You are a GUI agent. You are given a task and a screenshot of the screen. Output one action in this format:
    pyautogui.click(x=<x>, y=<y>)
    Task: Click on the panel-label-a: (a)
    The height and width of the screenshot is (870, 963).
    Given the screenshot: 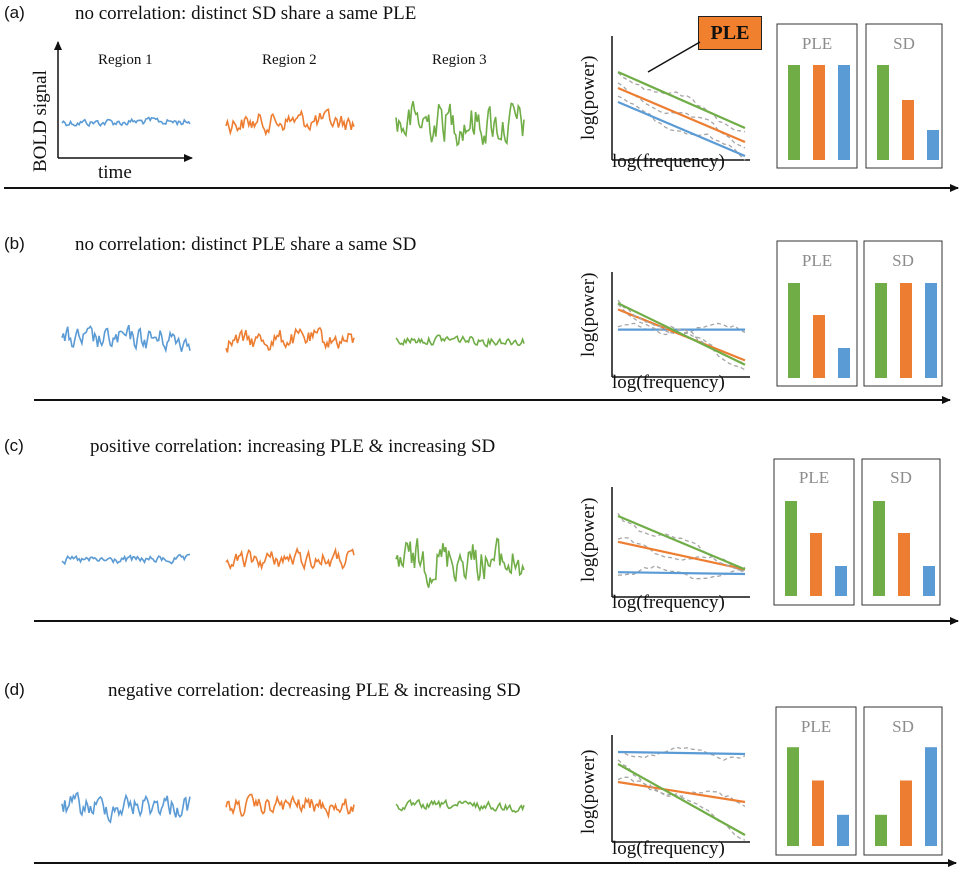 What is the action you would take?
    pyautogui.click(x=14, y=12)
    